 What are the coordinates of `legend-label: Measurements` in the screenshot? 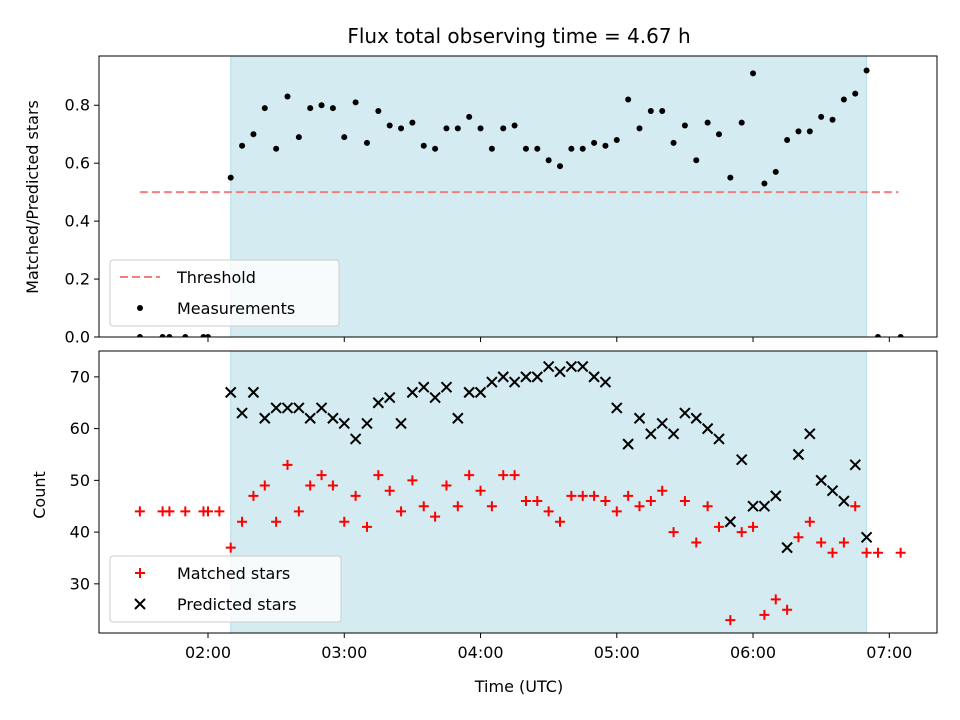 It's located at (236, 308).